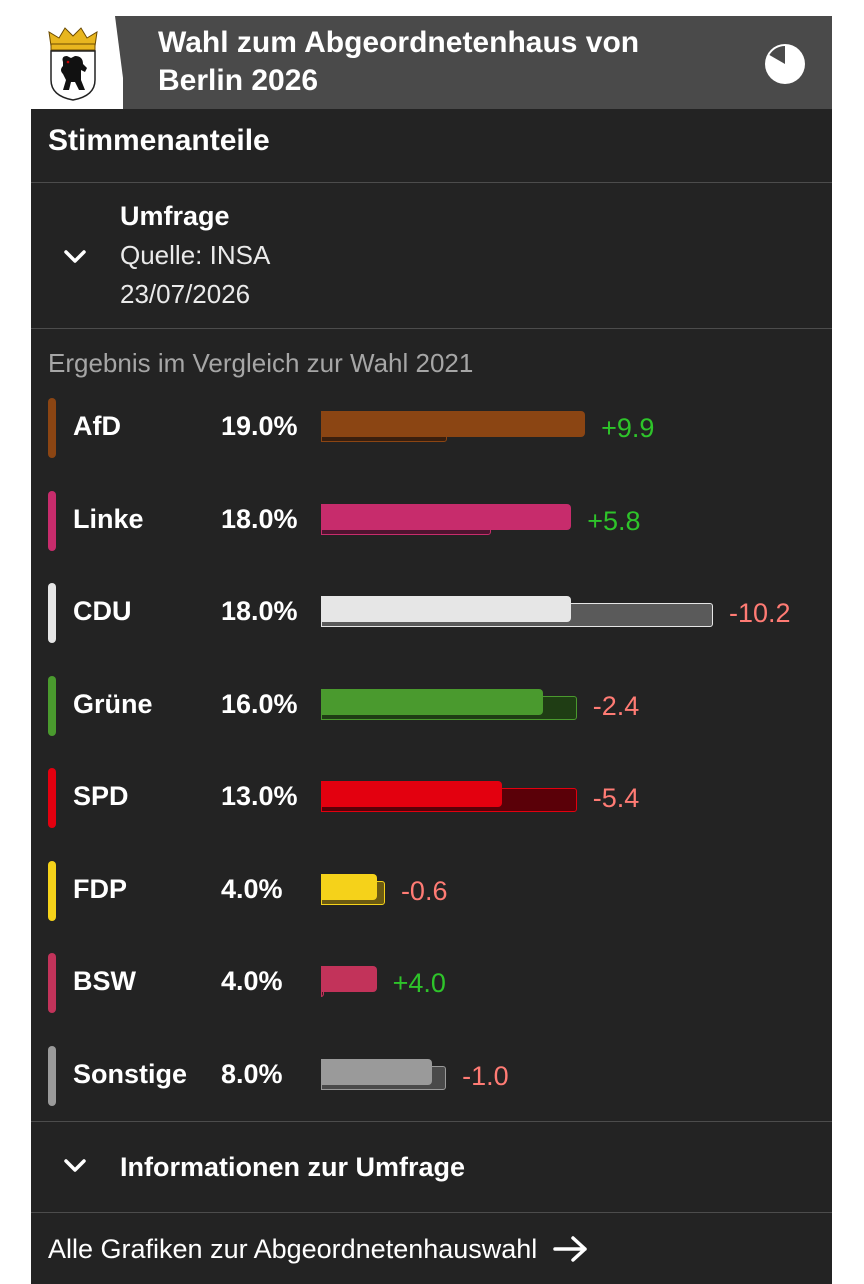  I want to click on crest-container, so click(77, 62).